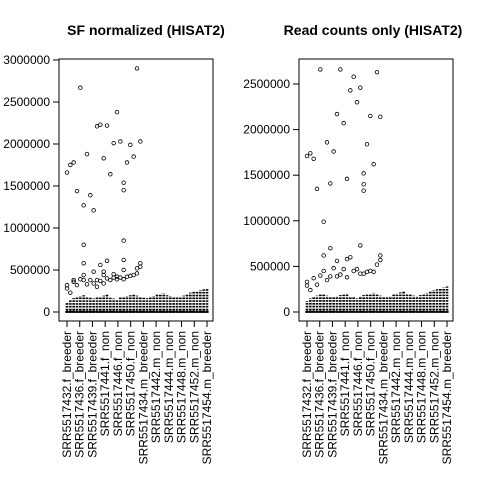 The height and width of the screenshot is (480, 480). What do you see at coordinates (26, 60) in the screenshot?
I see `y-tick-label: 3000000` at bounding box center [26, 60].